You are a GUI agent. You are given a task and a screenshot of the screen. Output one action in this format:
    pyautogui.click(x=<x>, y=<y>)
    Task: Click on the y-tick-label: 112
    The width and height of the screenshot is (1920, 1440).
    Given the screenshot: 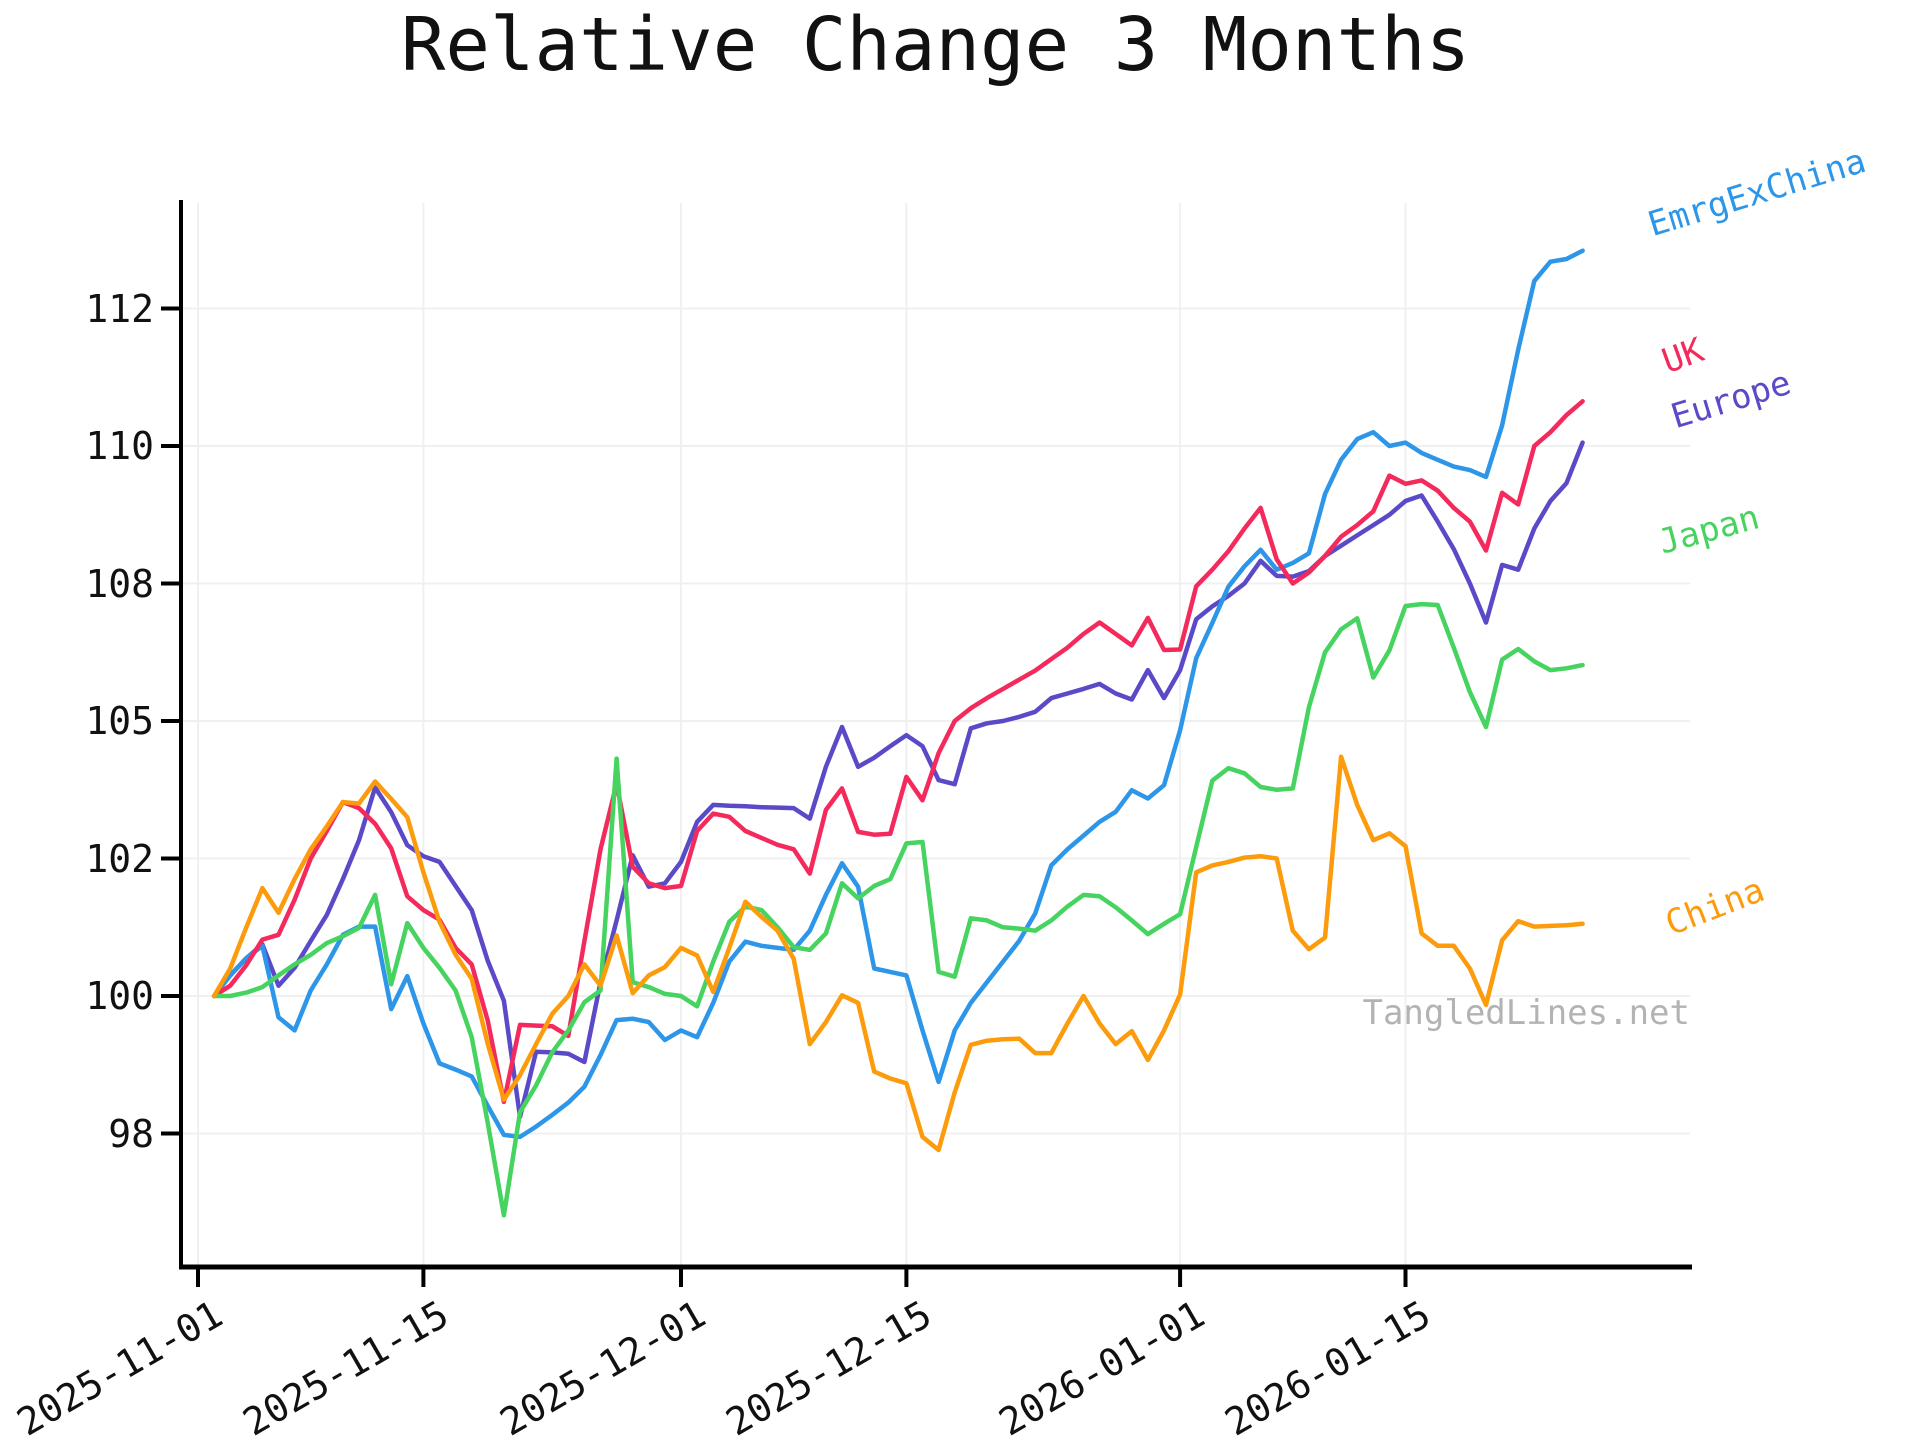 What is the action you would take?
    pyautogui.click(x=119, y=308)
    